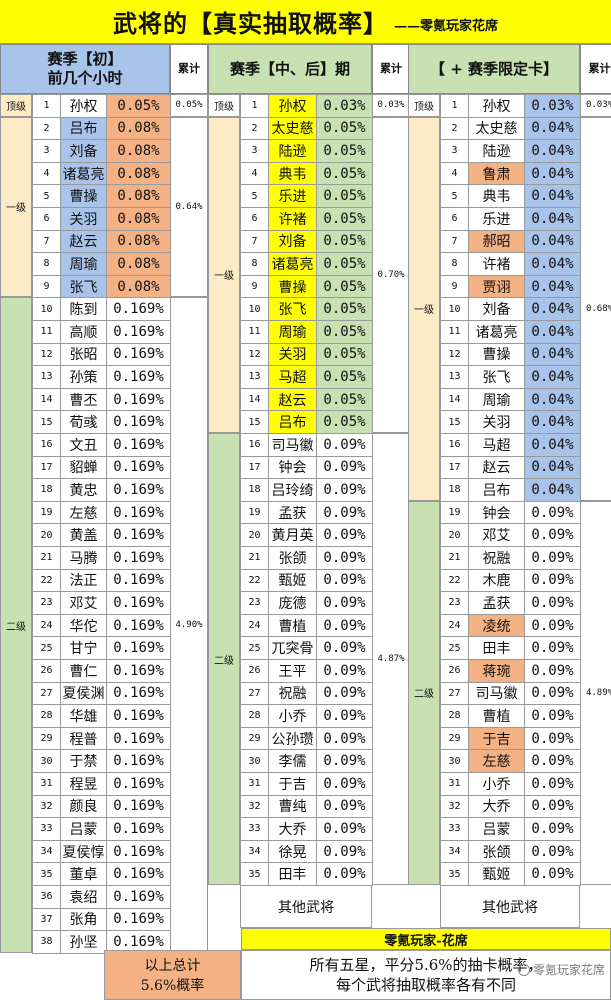  Describe the element at coordinates (46, 897) in the screenshot. I see `row-number: 36` at that location.